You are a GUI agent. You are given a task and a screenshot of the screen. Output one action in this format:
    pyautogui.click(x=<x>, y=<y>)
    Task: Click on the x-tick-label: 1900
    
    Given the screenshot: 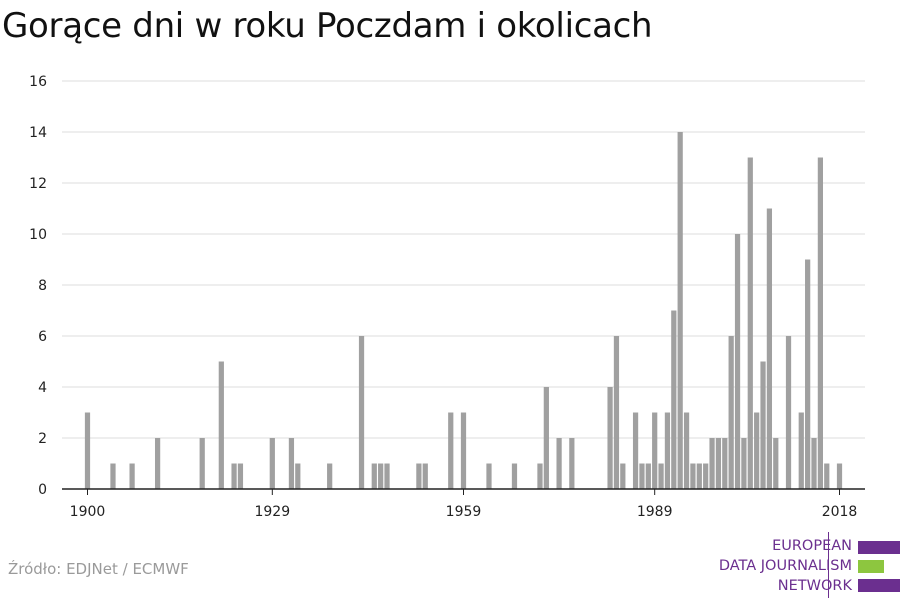 What is the action you would take?
    pyautogui.click(x=88, y=512)
    